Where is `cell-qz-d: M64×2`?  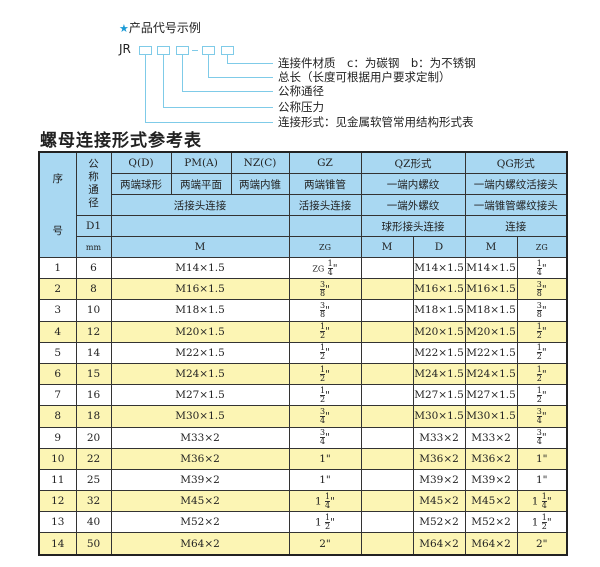 cell-qz-d: M64×2 is located at coordinates (439, 544).